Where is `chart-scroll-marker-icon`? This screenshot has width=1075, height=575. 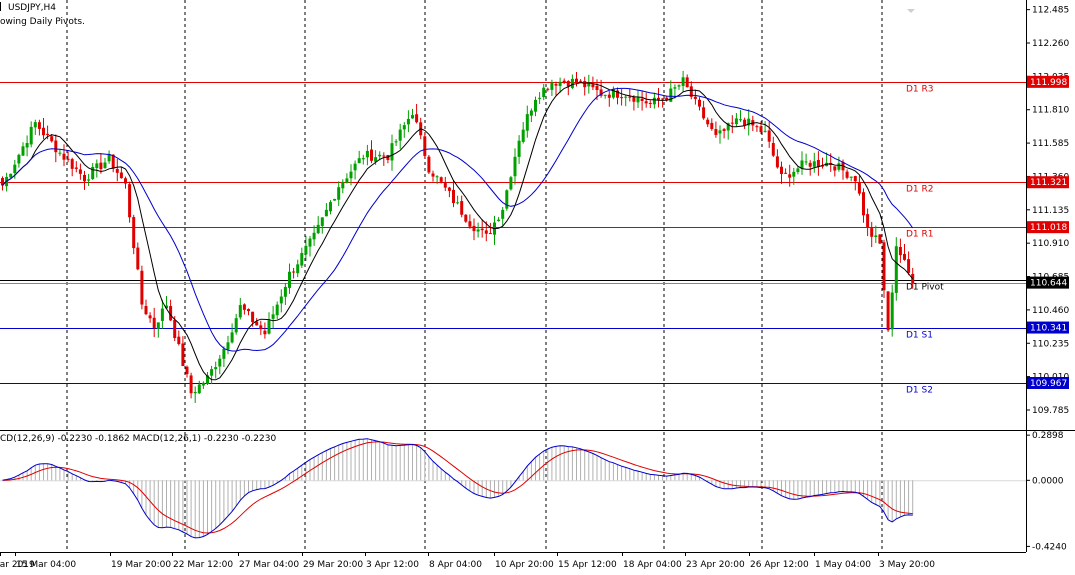
chart-scroll-marker-icon is located at coordinates (911, 6).